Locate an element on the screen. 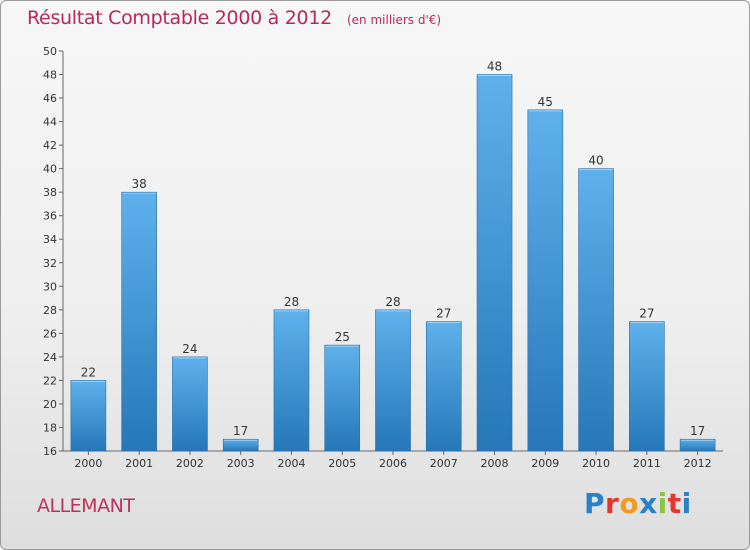 Image resolution: width=750 pixels, height=550 pixels. x-tick-label: 2011 is located at coordinates (647, 463).